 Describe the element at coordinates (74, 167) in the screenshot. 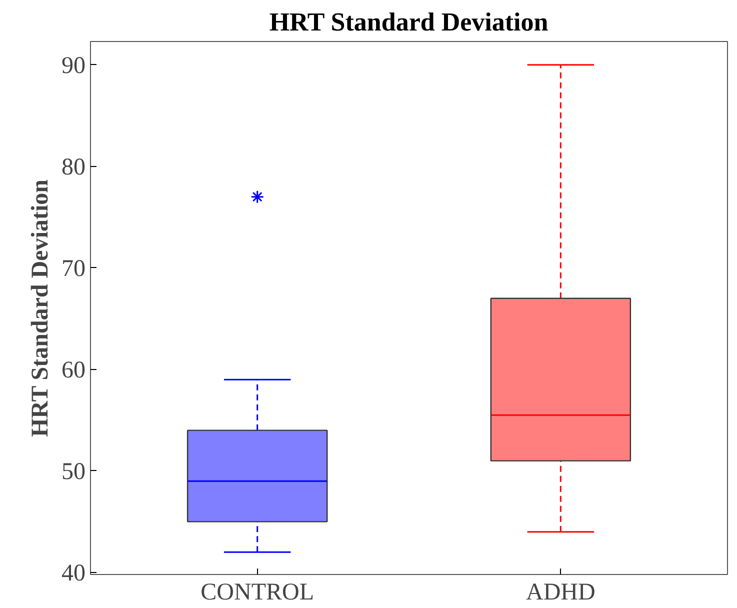

I see `y-tick-label: 80` at that location.